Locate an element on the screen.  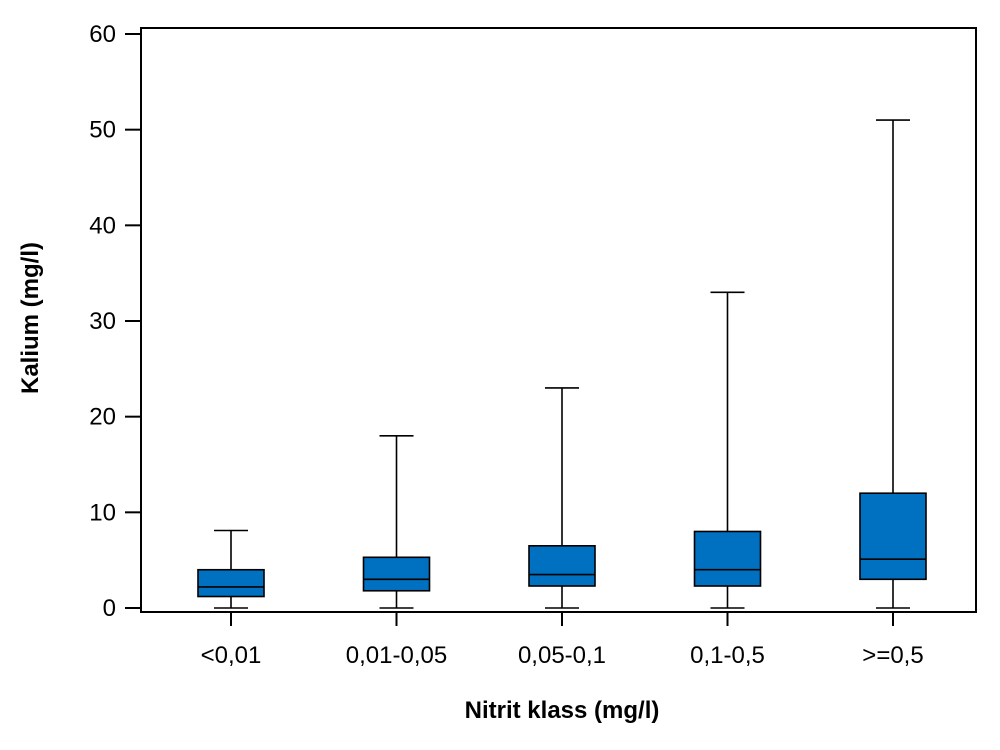
y-tick-label: 10 is located at coordinates (102, 512).